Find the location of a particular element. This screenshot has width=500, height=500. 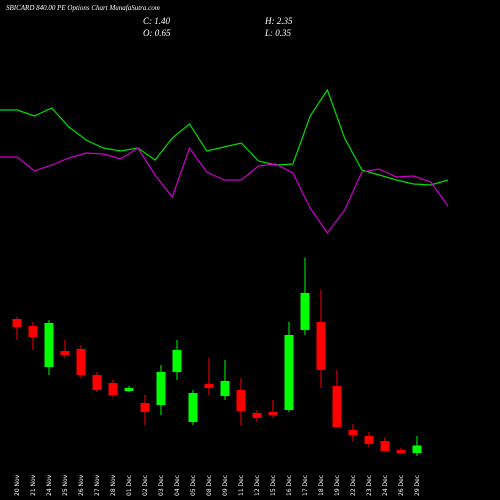

x-tick-label: 03 Dec is located at coordinates (161, 485).